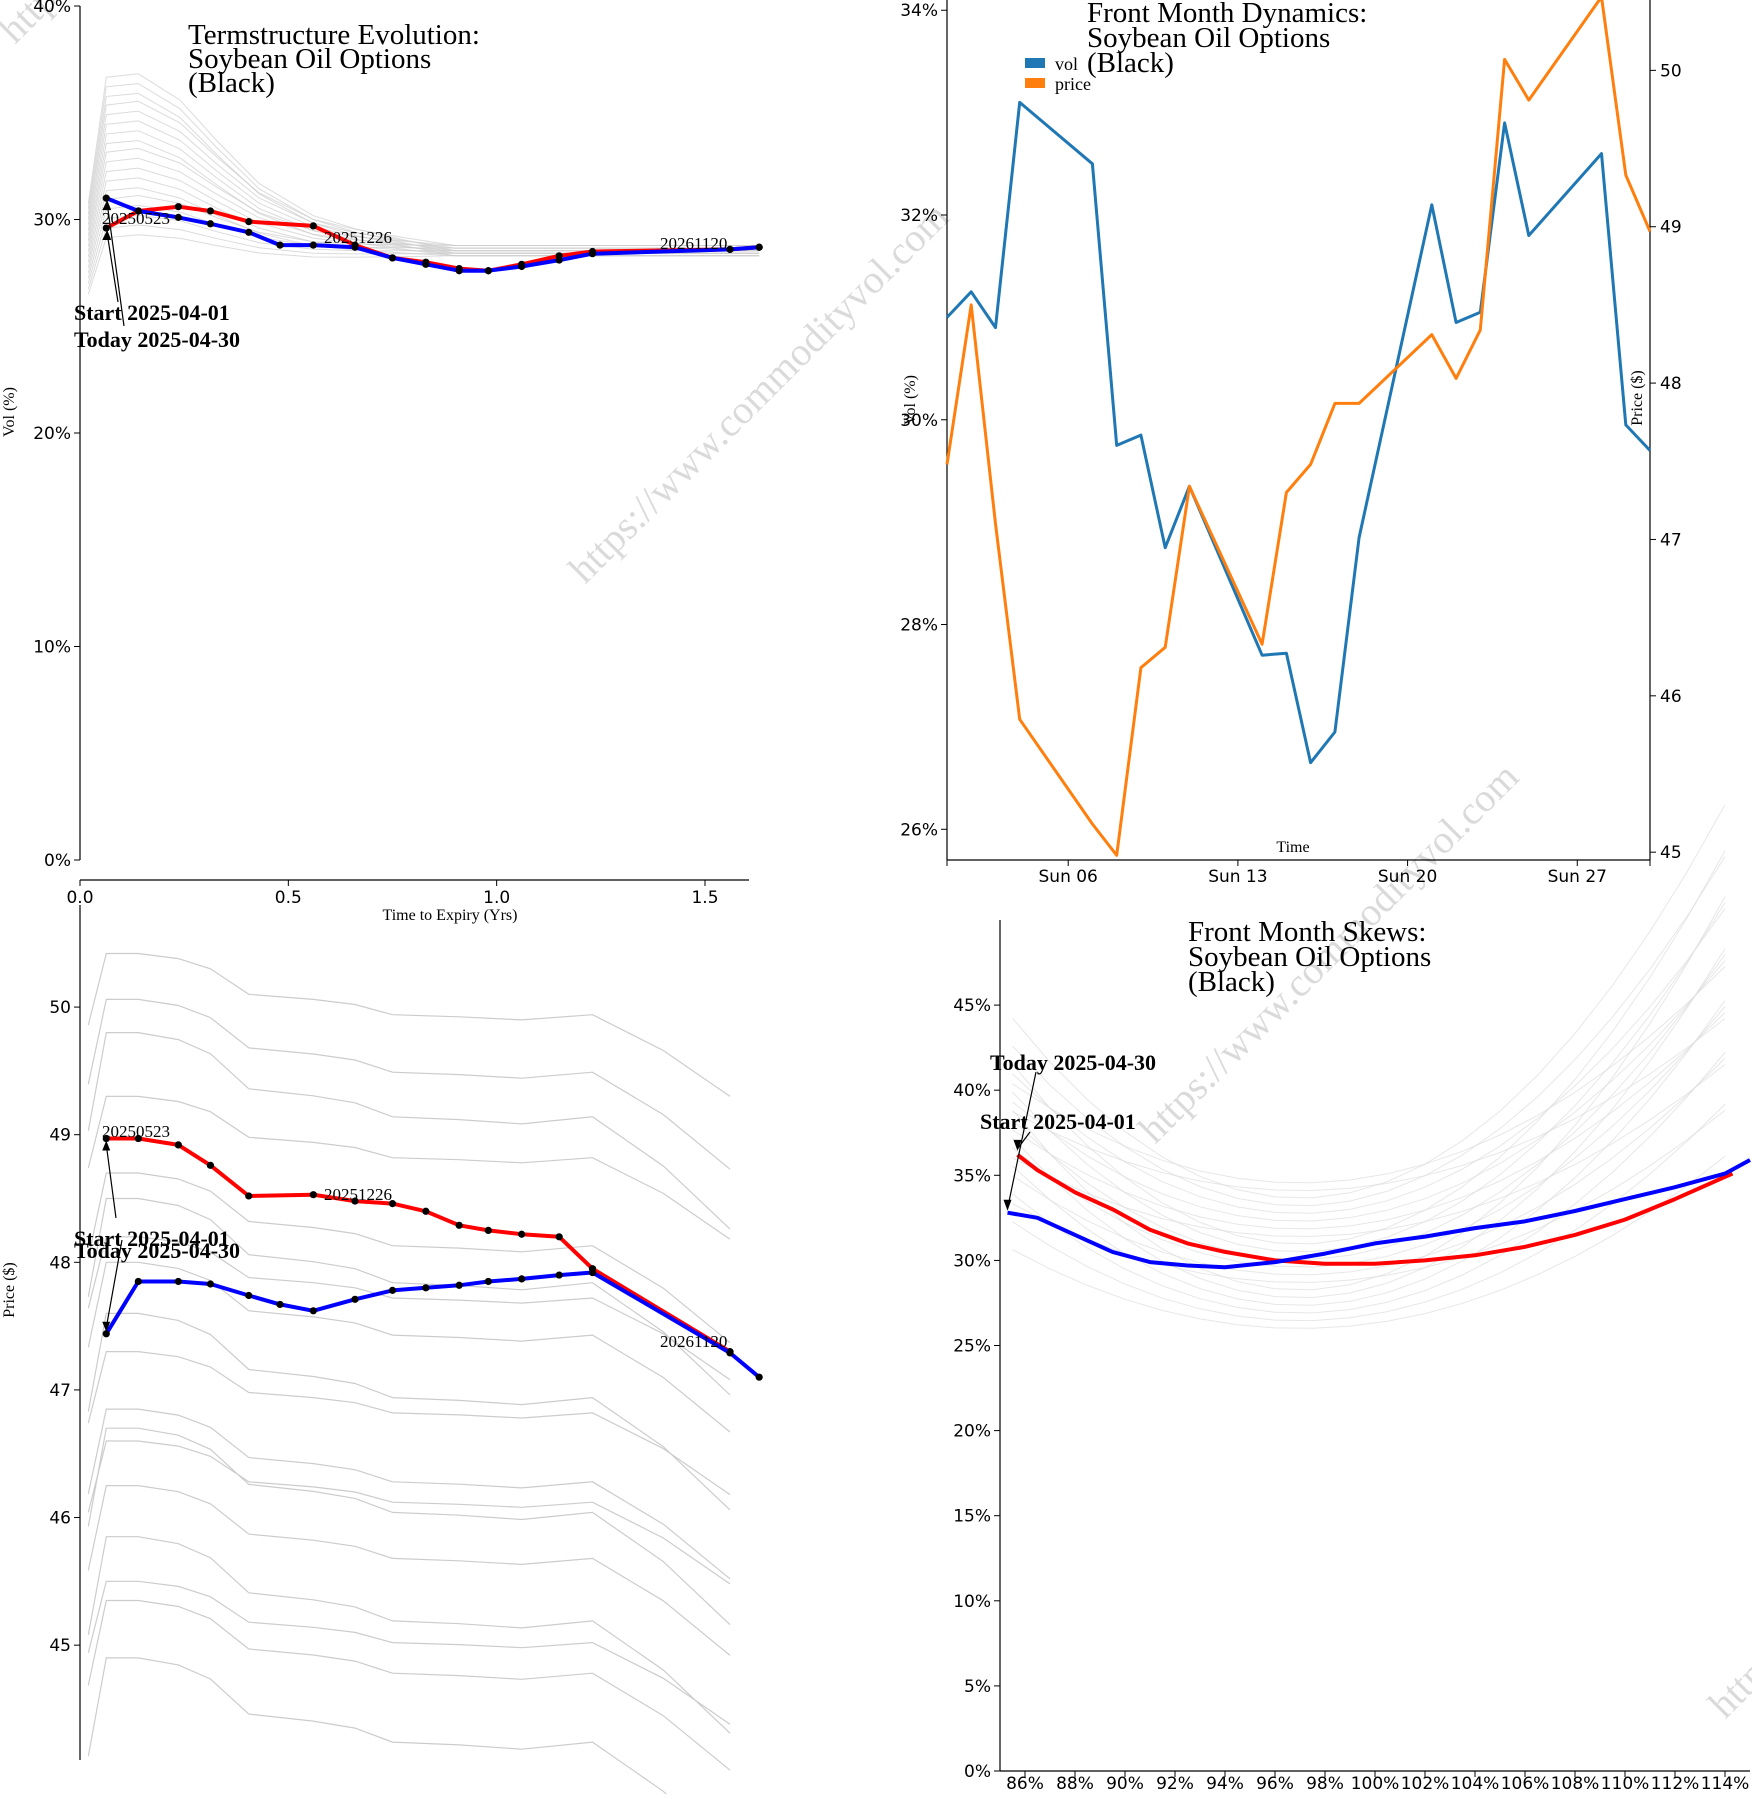 The width and height of the screenshot is (1752, 1799). What do you see at coordinates (114, 1283) in the screenshot?
I see `price-today-arrow` at bounding box center [114, 1283].